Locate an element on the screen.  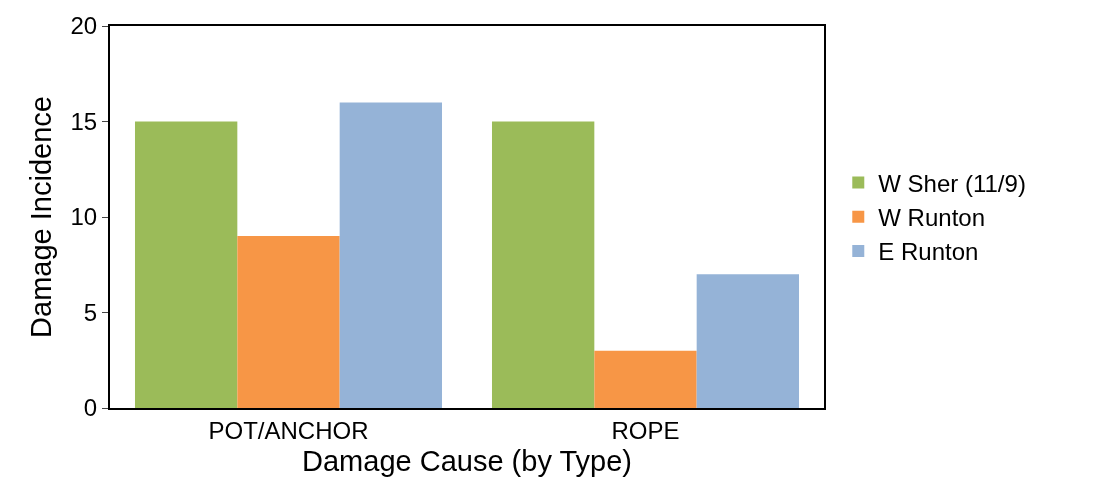
x-axis-title: Damage Cause (by Type) is located at coordinates (467, 461).